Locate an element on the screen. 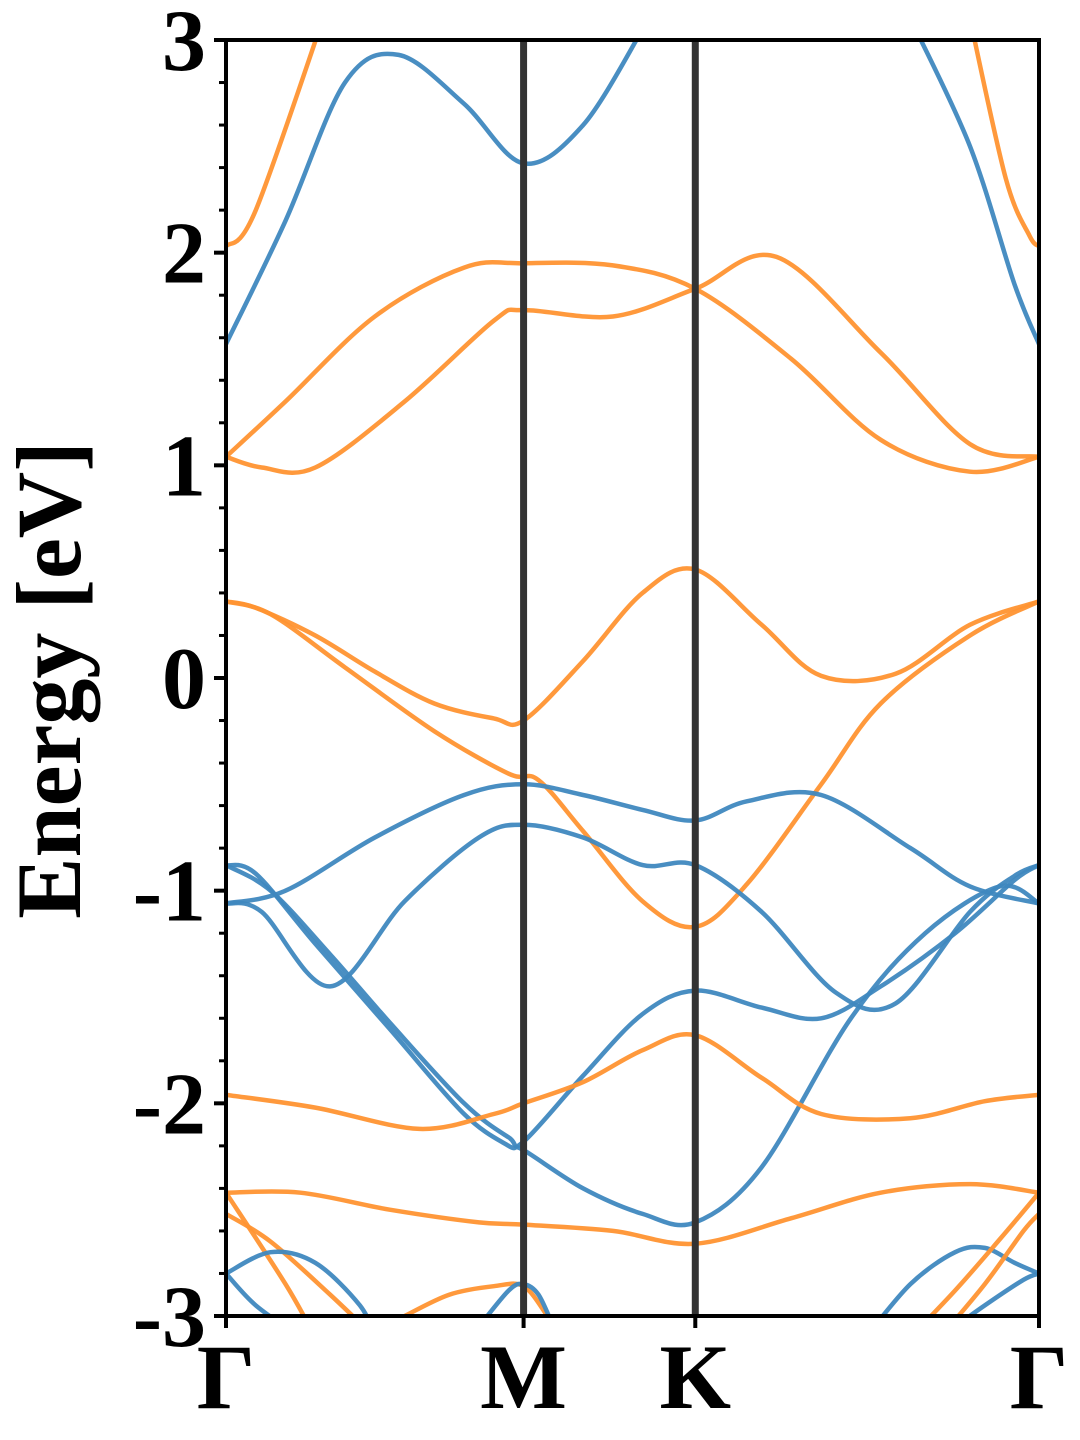 The height and width of the screenshot is (1440, 1080). y-tick-label: 2 is located at coordinates (184, 254).